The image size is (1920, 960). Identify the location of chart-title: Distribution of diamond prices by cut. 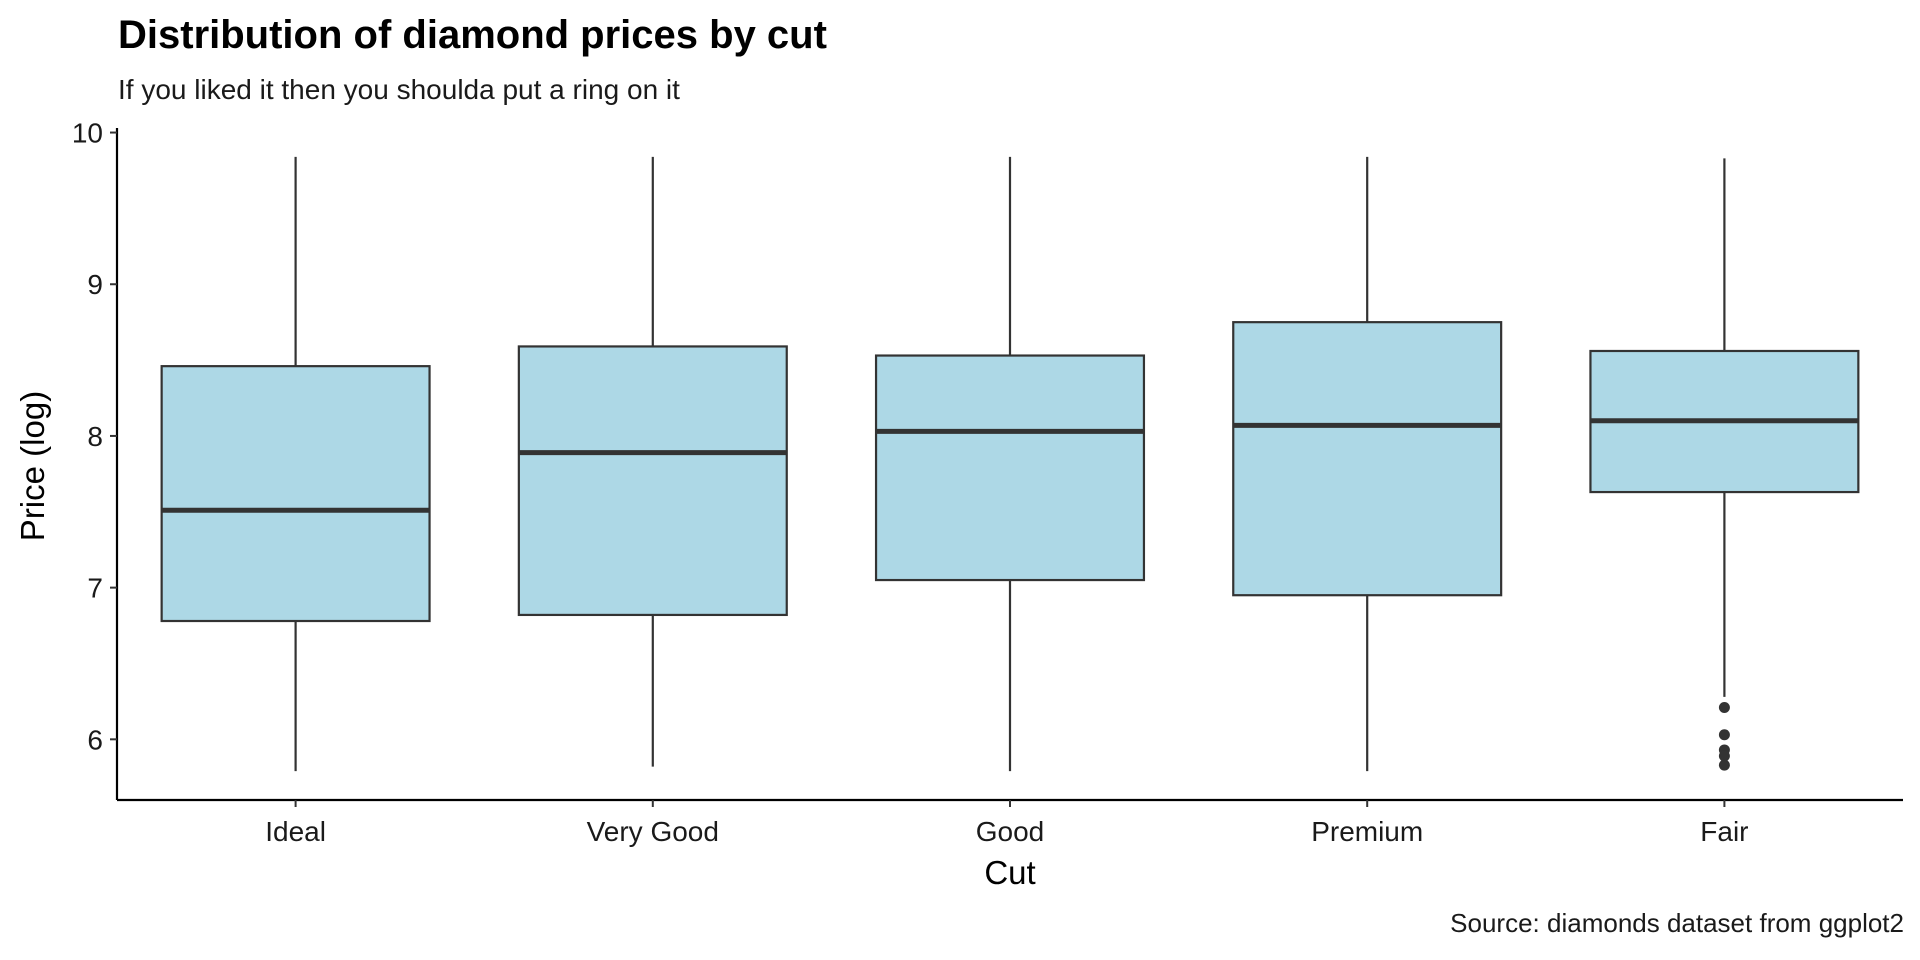
(472, 35).